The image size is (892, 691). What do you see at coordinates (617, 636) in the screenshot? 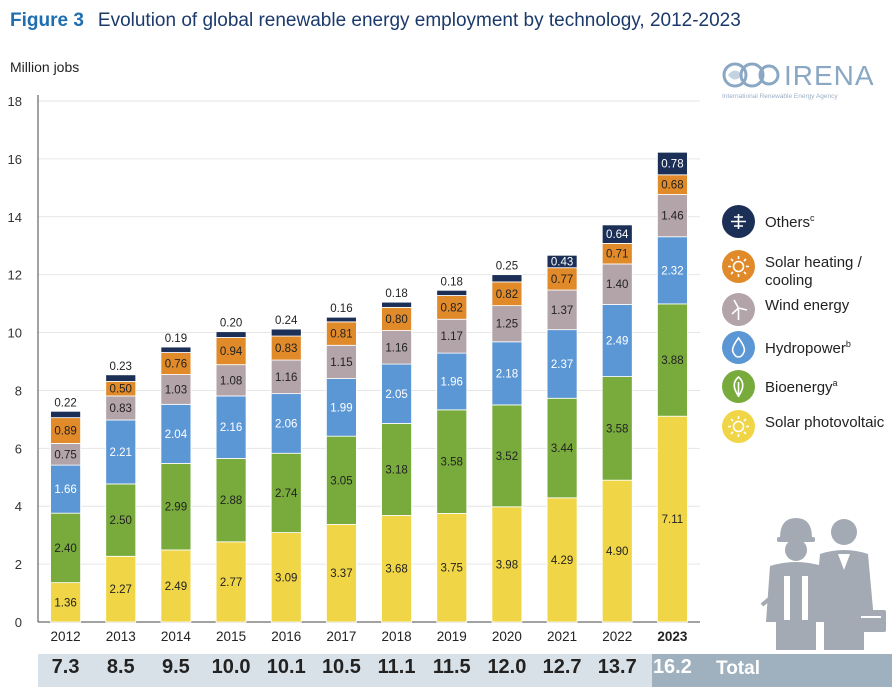
I see `x-tick-label: 2022` at bounding box center [617, 636].